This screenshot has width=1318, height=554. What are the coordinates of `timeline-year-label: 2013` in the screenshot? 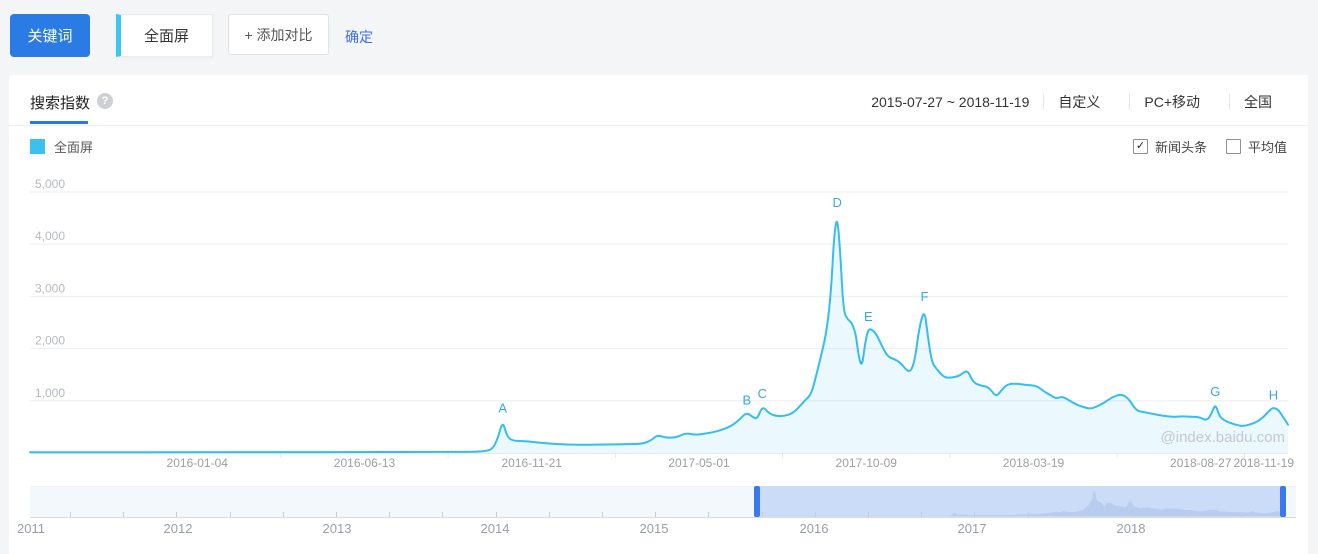 It's located at (337, 528).